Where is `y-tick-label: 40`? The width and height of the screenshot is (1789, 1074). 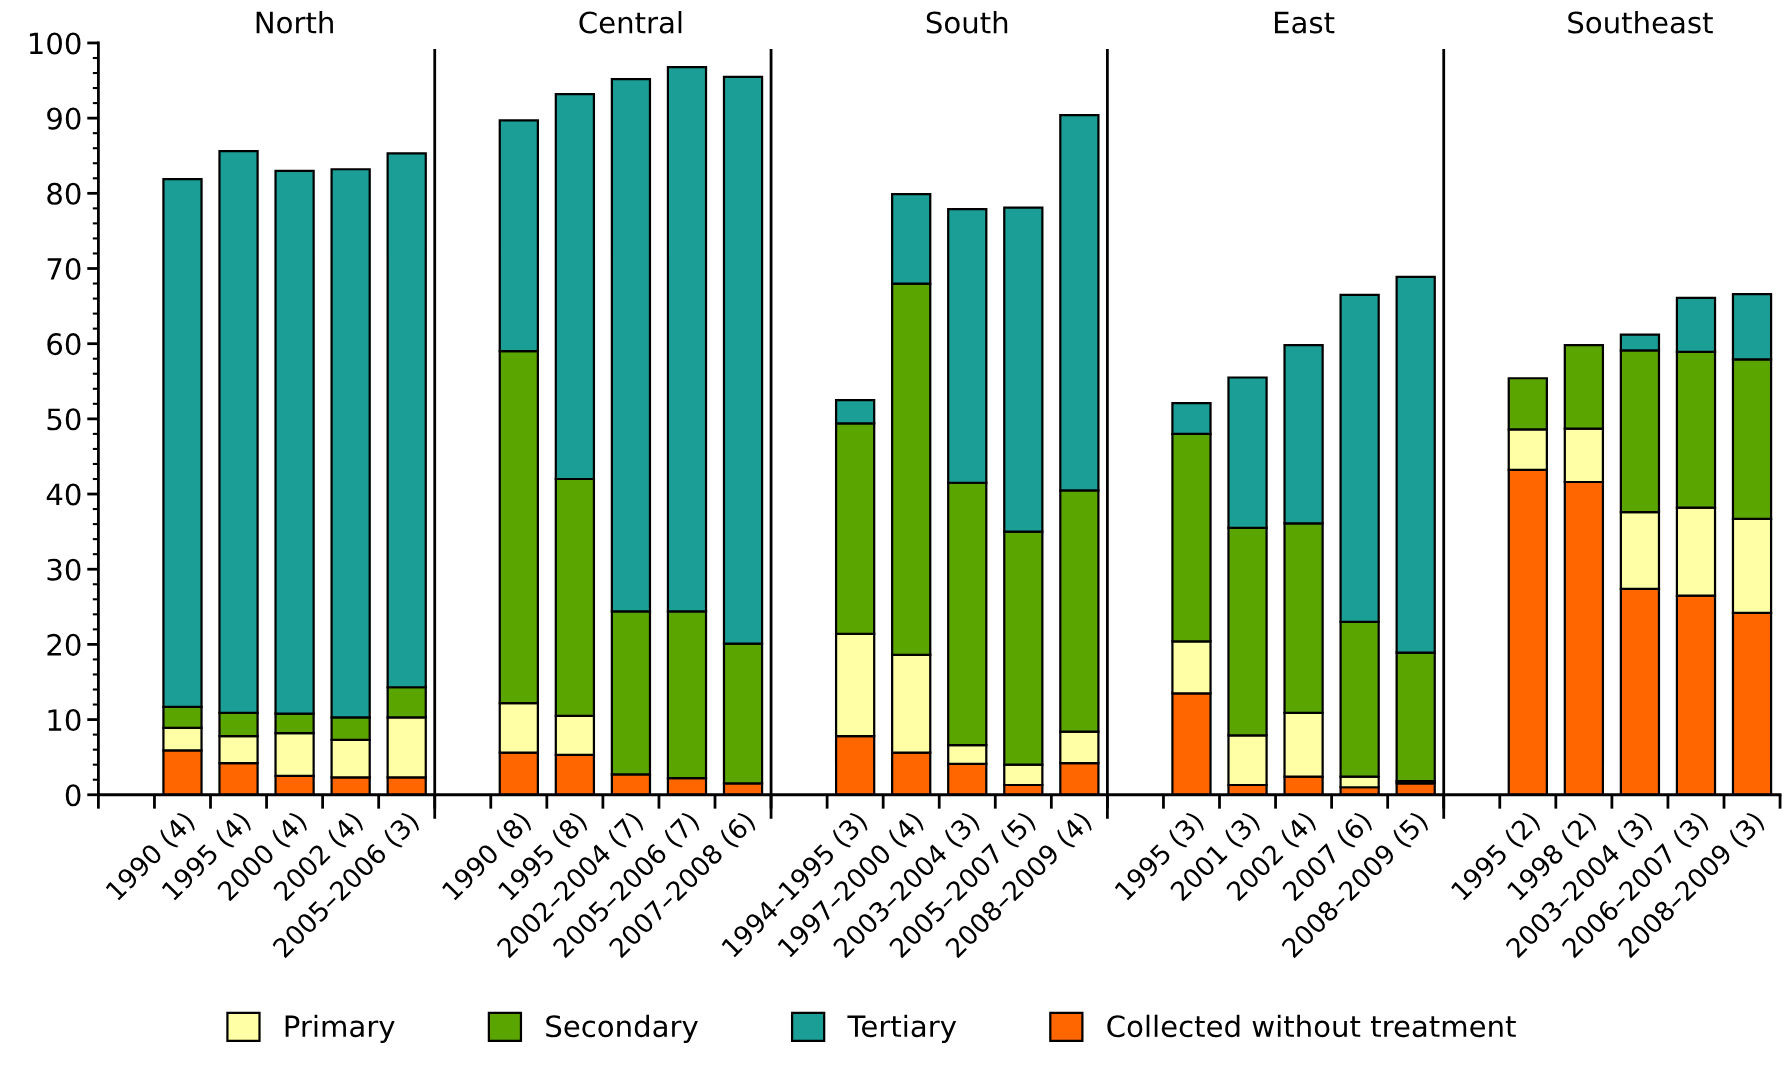
y-tick-label: 40 is located at coordinates (63, 494).